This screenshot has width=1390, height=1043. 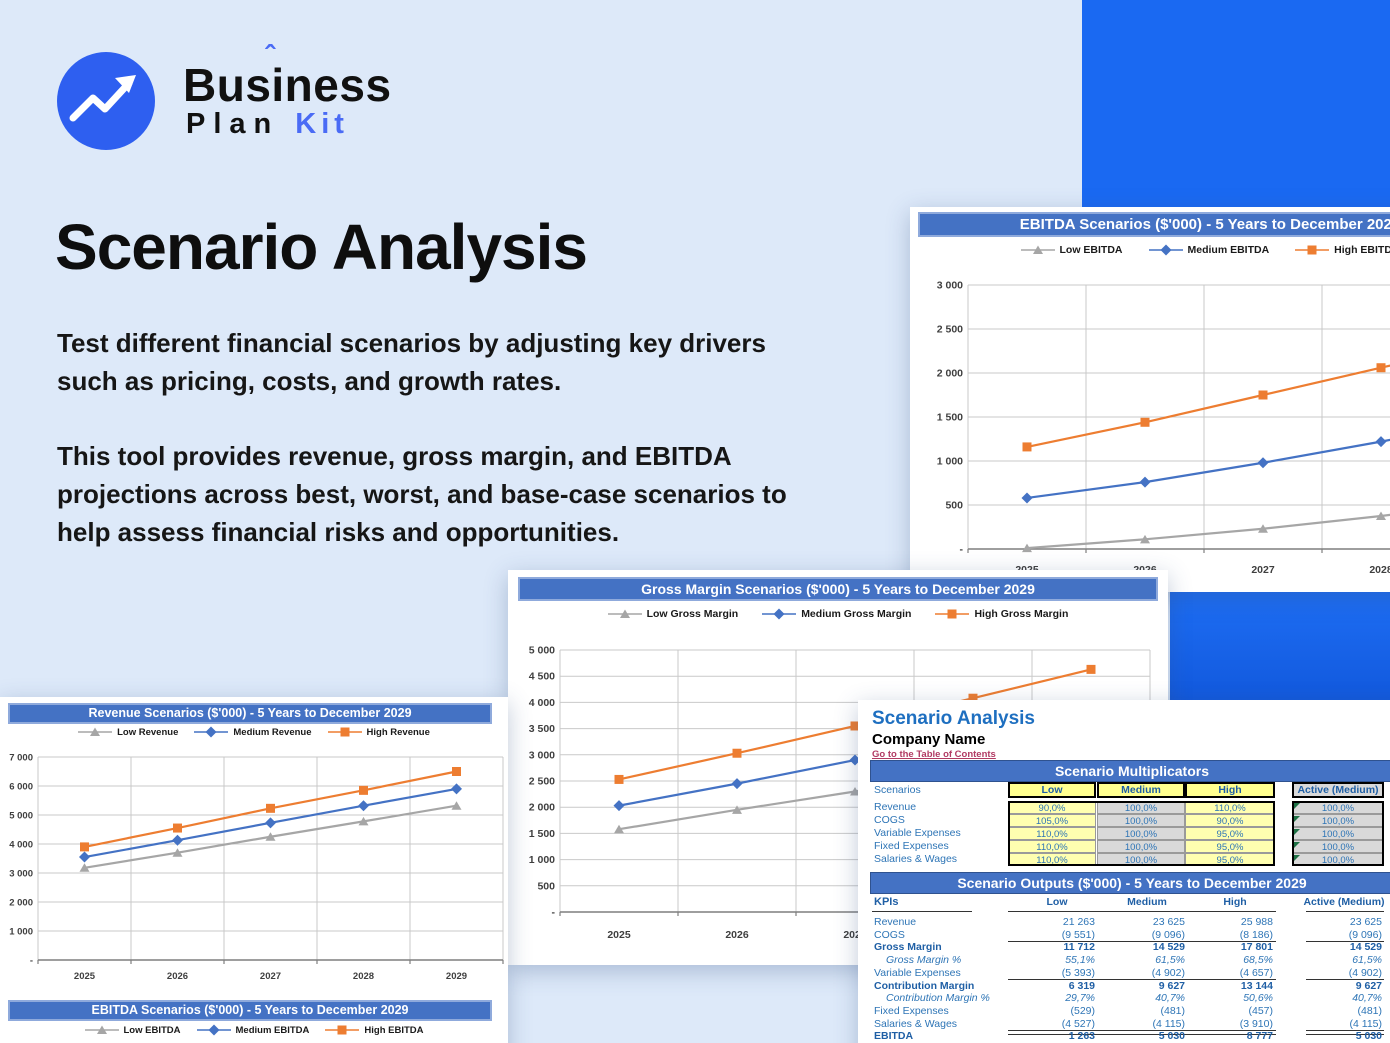 I want to click on multiplicator-row-label: Revenue, so click(x=895, y=807).